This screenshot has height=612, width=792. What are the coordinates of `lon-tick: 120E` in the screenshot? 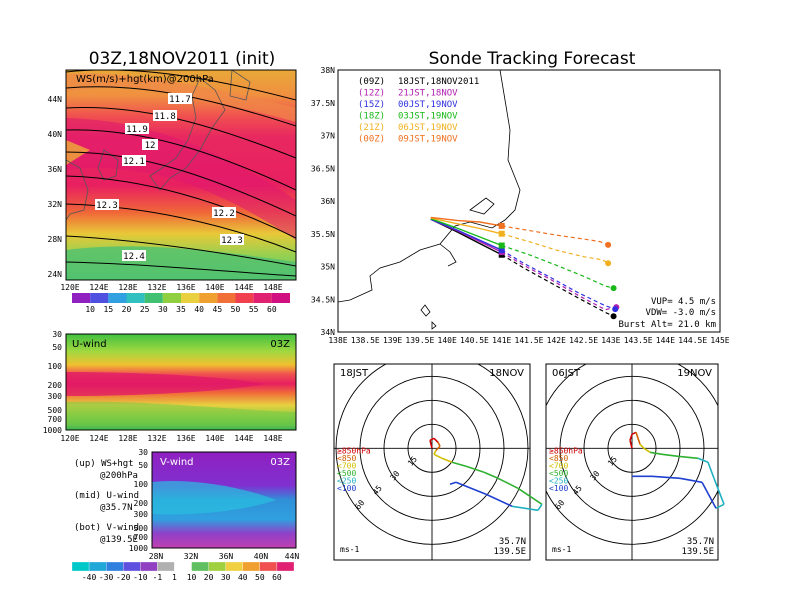 It's located at (69, 287).